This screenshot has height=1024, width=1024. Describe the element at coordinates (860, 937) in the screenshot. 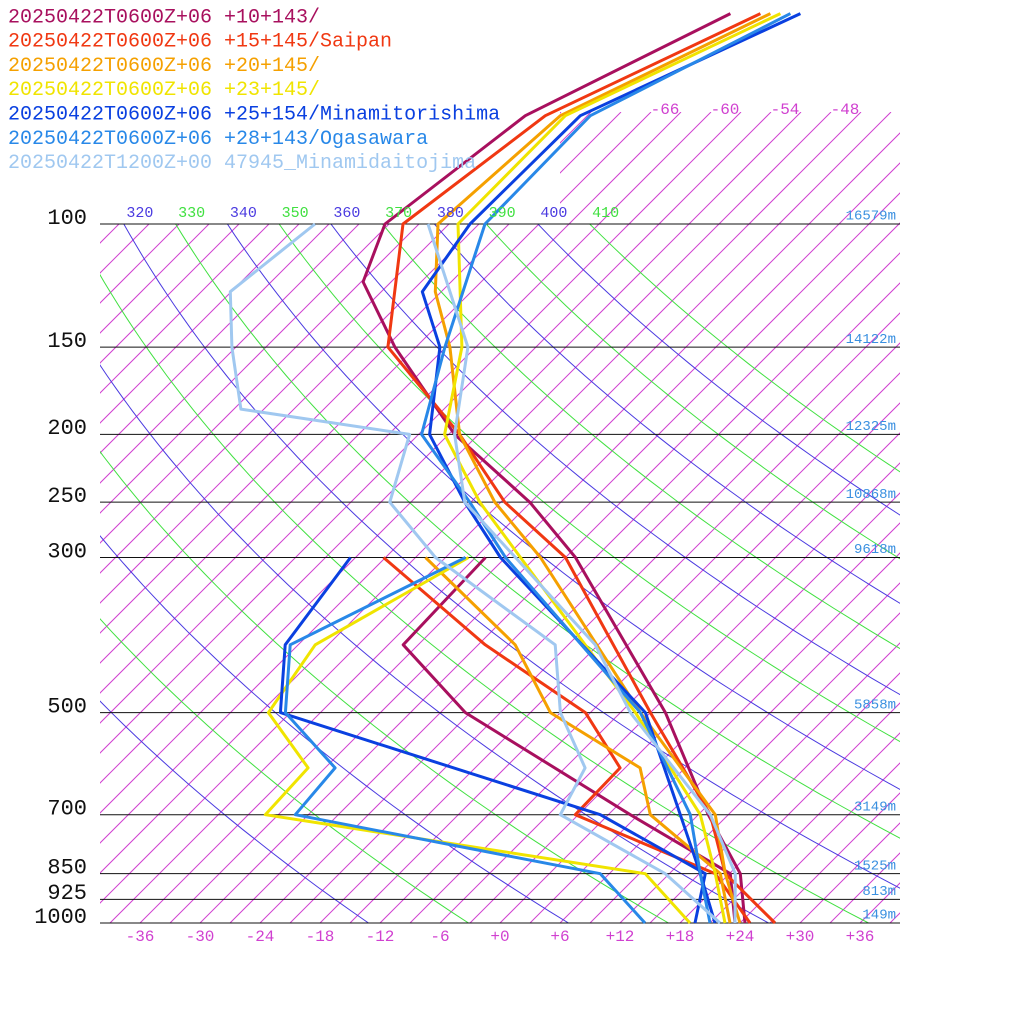

I see `x-tick-label: +36` at that location.